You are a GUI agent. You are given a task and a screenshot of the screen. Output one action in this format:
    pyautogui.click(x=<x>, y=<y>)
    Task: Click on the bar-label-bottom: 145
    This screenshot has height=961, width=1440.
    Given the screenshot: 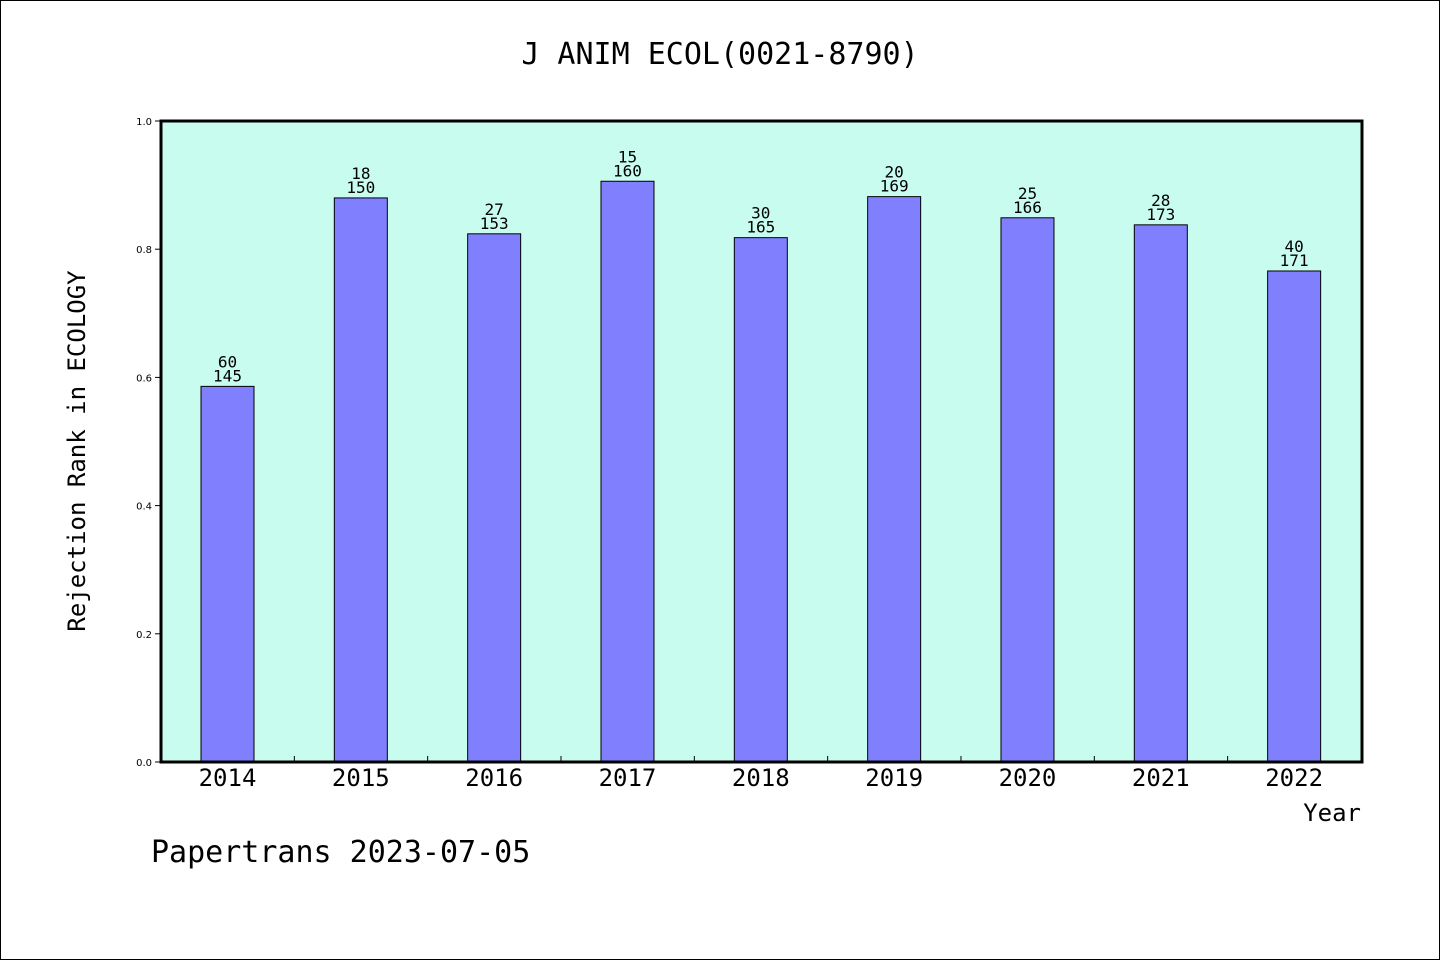 What is the action you would take?
    pyautogui.click(x=227, y=375)
    